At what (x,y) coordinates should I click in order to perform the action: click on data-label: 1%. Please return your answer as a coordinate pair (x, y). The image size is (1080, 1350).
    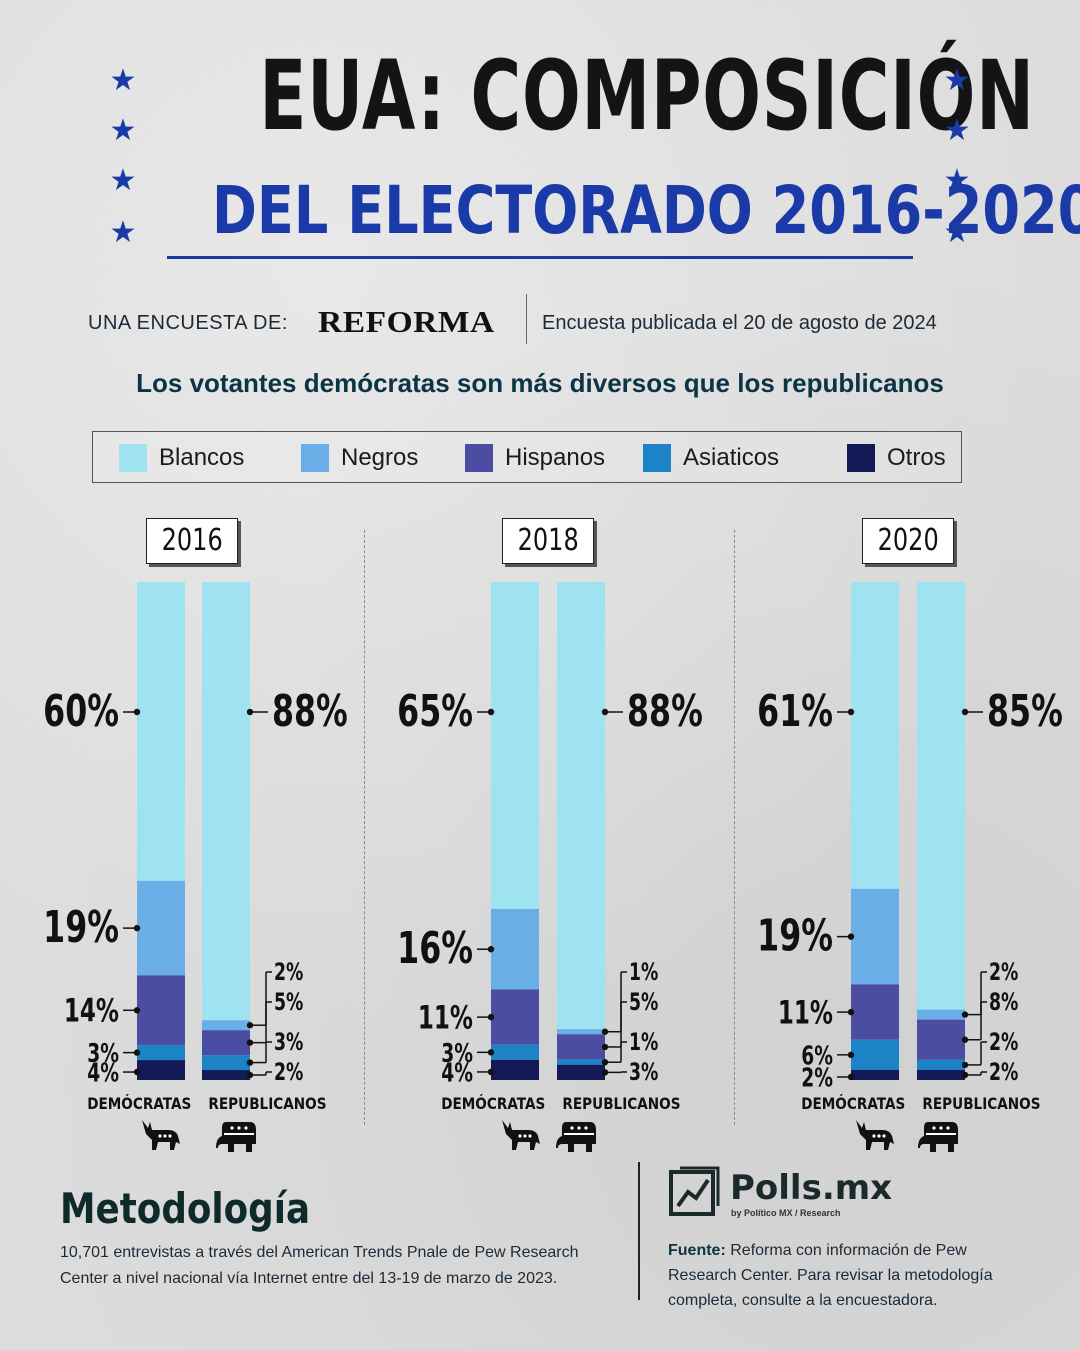
    Looking at the image, I should click on (643, 972).